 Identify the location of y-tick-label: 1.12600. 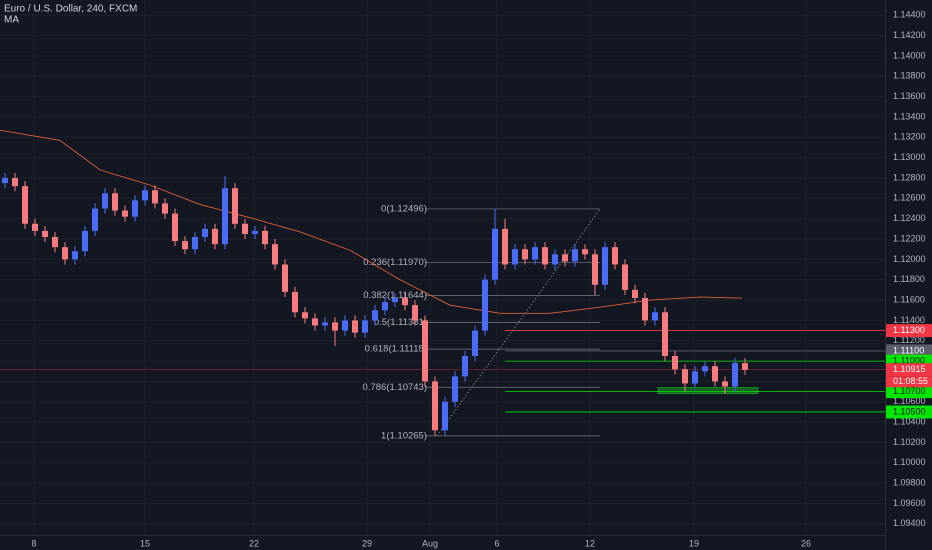
(909, 198).